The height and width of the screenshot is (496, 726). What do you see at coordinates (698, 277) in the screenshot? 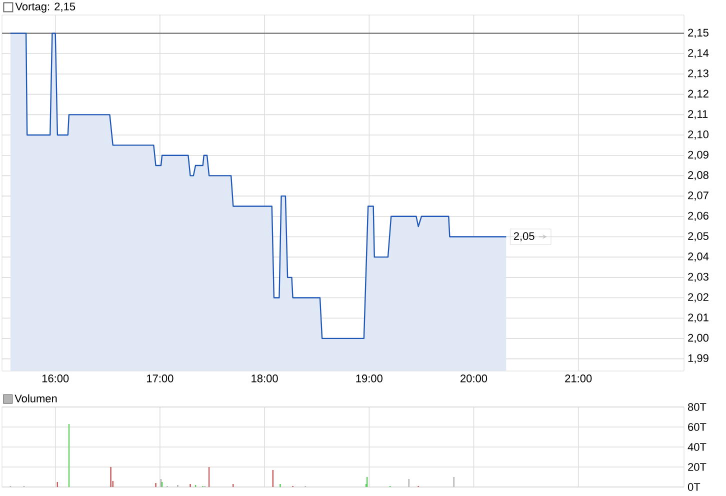
I see `y-tick-label: 2,03` at bounding box center [698, 277].